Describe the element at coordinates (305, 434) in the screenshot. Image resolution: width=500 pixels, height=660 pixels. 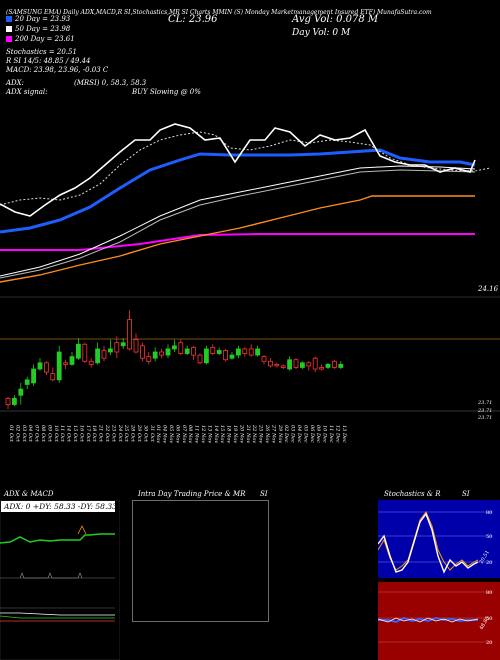
I see `date-tick-label: 05 Dec` at that location.